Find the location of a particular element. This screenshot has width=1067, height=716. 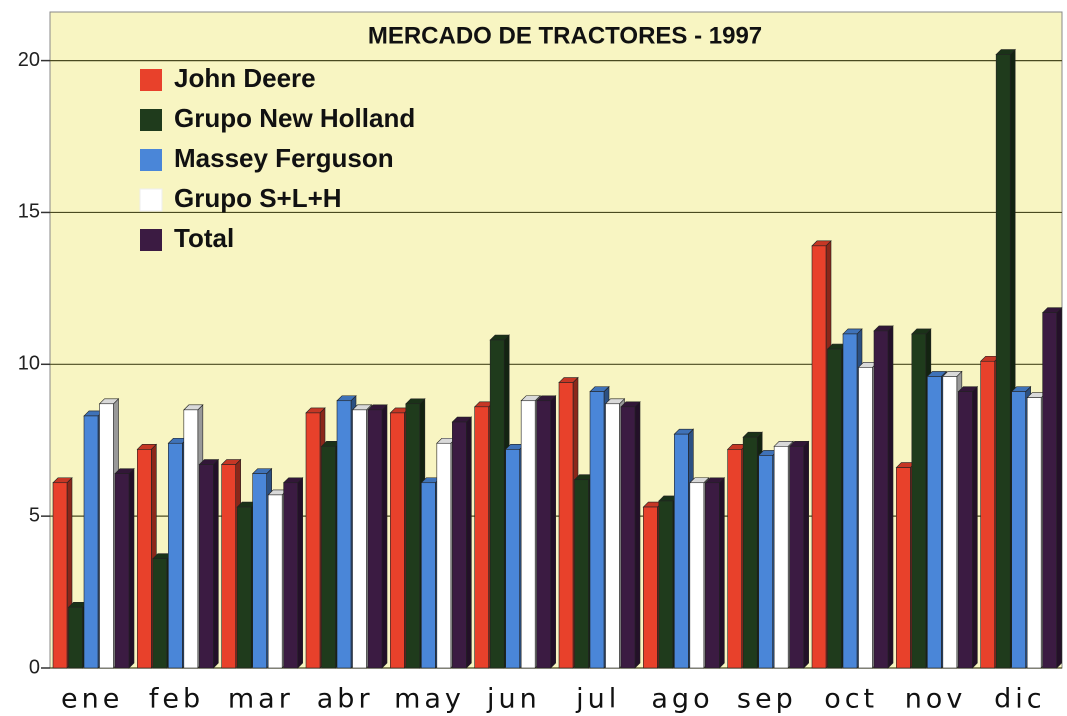

x-tick-label: jun is located at coordinates (513, 699).